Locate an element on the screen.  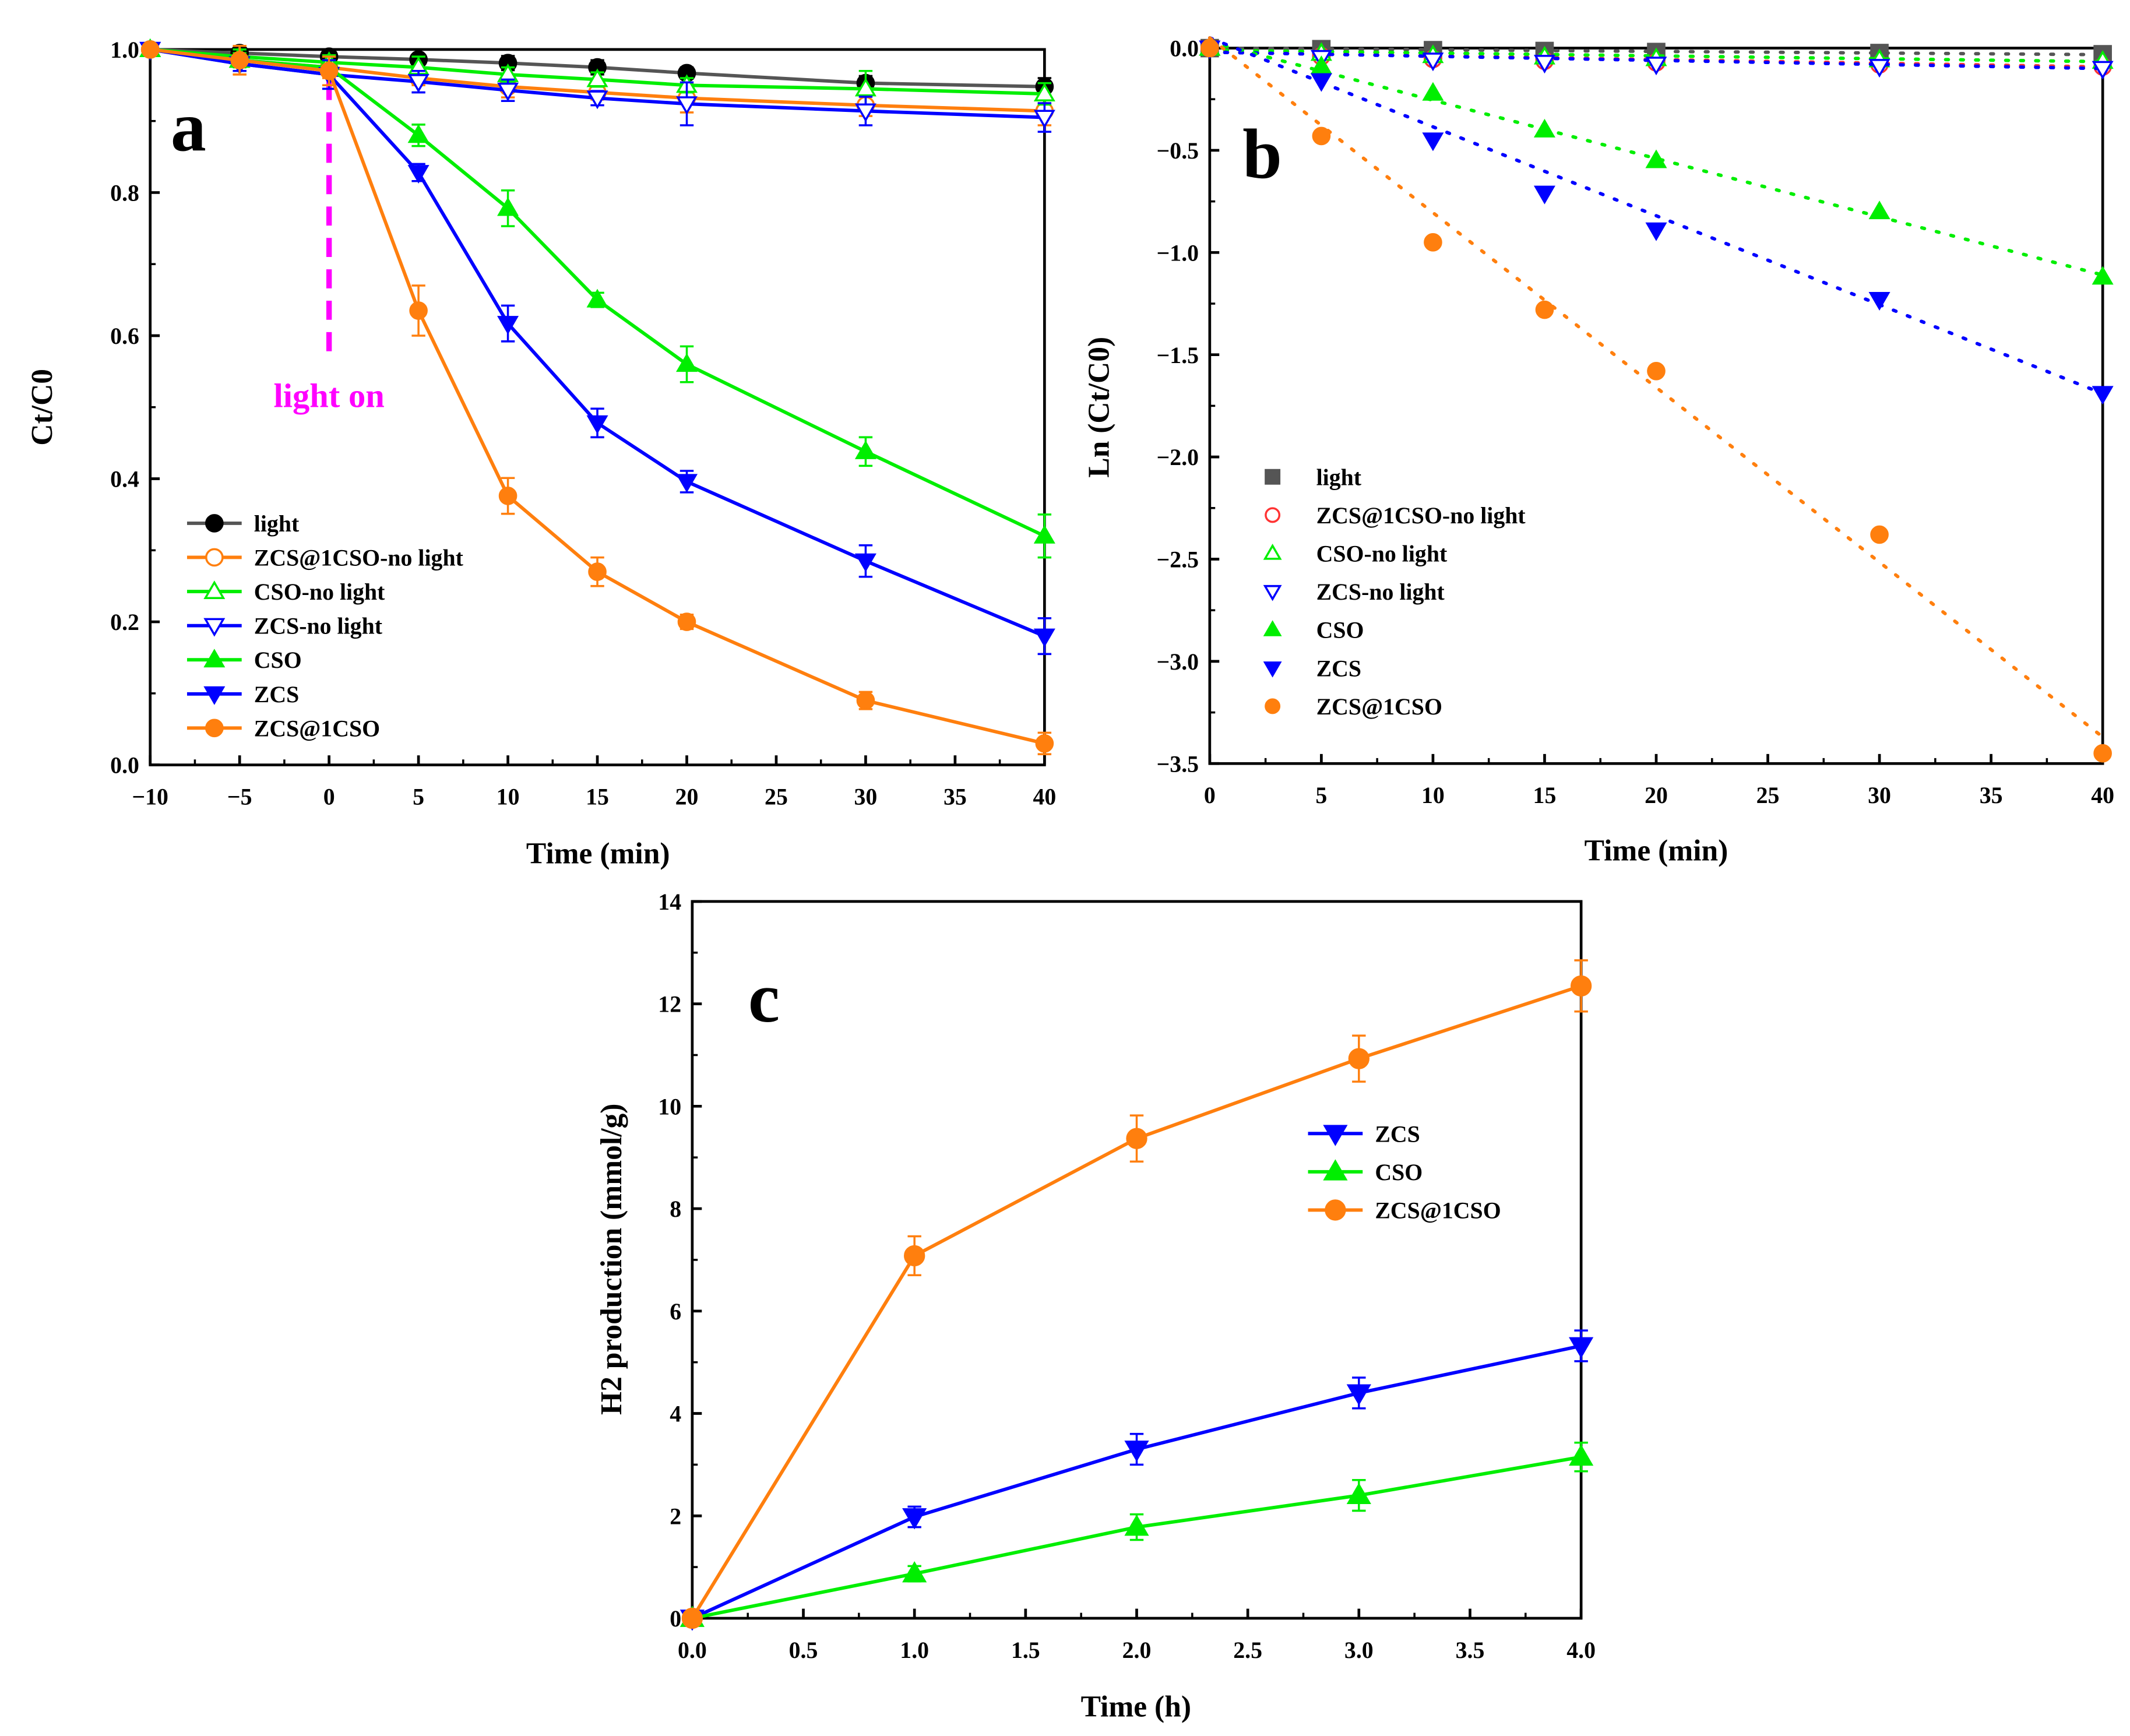
y-tick-label: 0 is located at coordinates (675, 1619).